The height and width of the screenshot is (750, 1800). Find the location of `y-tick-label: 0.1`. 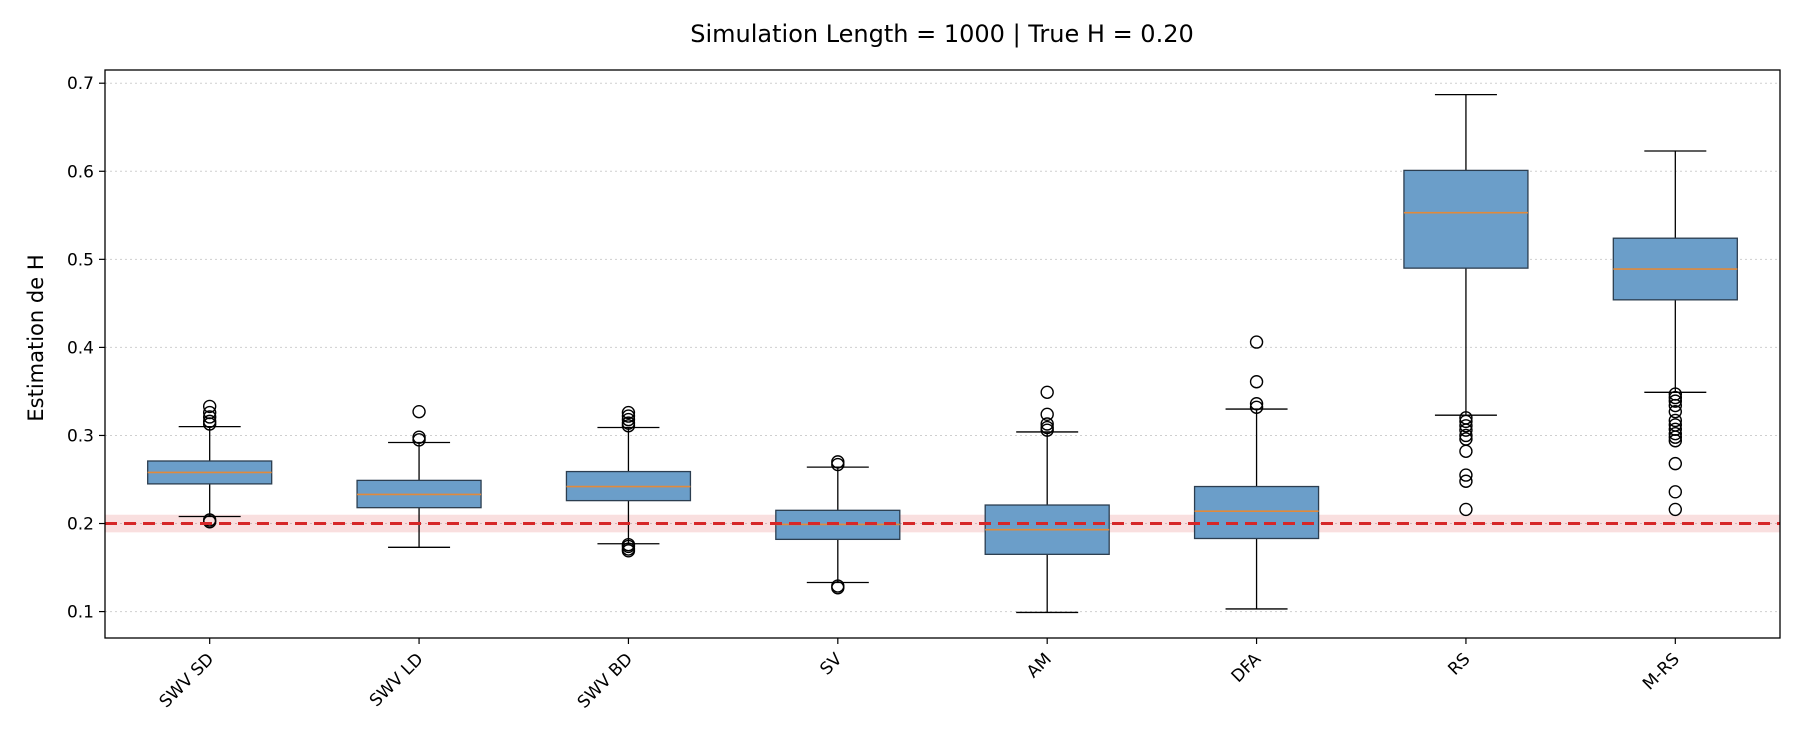

y-tick-label: 0.1 is located at coordinates (80, 613).